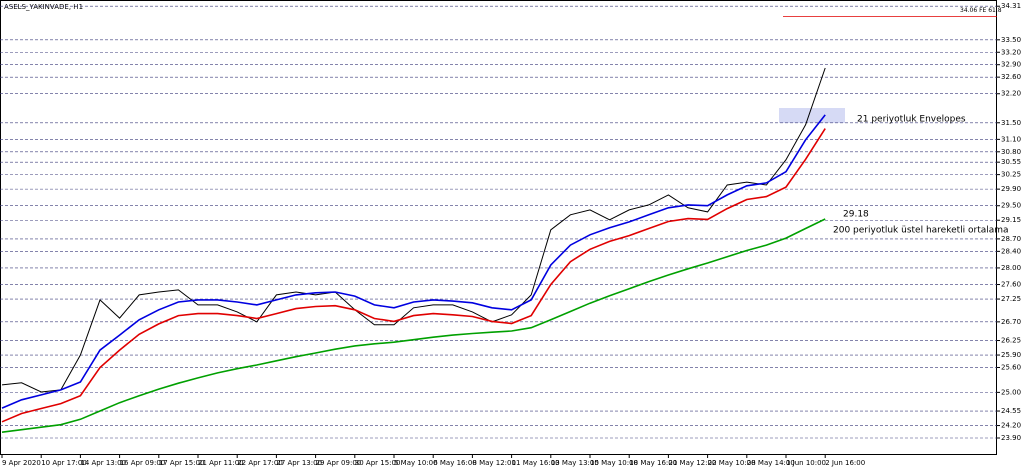 The height and width of the screenshot is (474, 1024). Describe the element at coordinates (1011, 285) in the screenshot. I see `y-tick-label: 27.60` at that location.